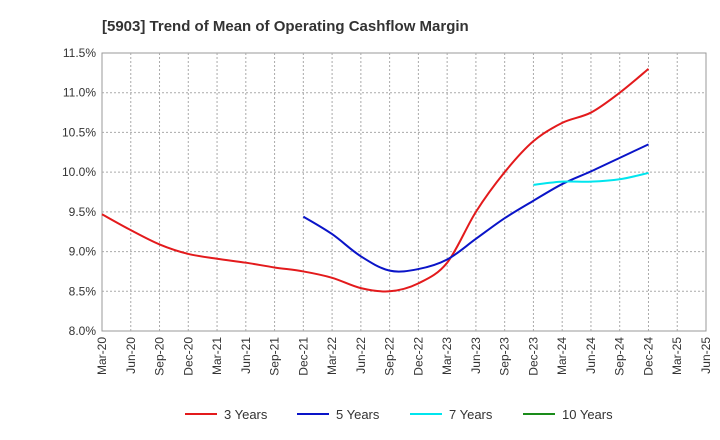  What do you see at coordinates (620, 356) in the screenshot?
I see `x-tick-label: Sep-24` at bounding box center [620, 356].